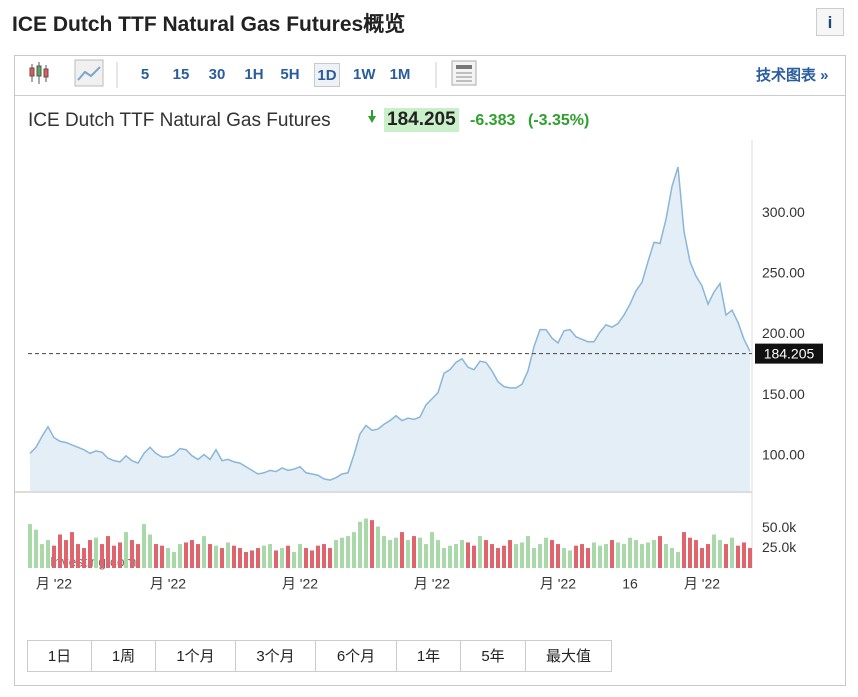  What do you see at coordinates (493, 120) in the screenshot?
I see `quote-change: -6.383` at bounding box center [493, 120].